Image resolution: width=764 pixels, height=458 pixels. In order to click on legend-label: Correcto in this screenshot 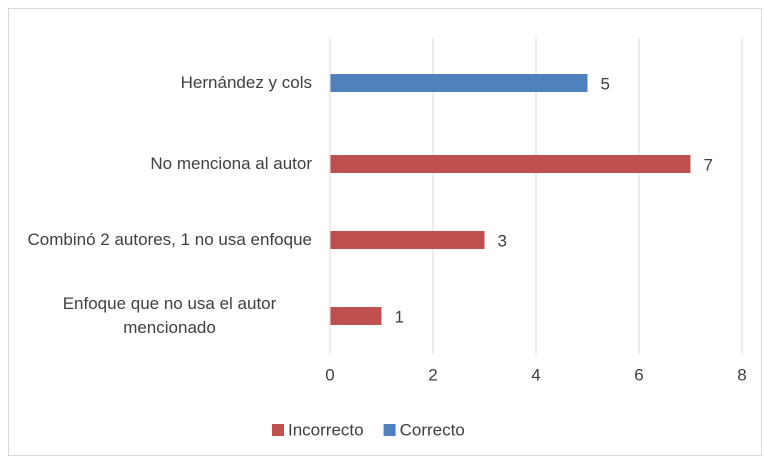, I will do `click(432, 429)`.